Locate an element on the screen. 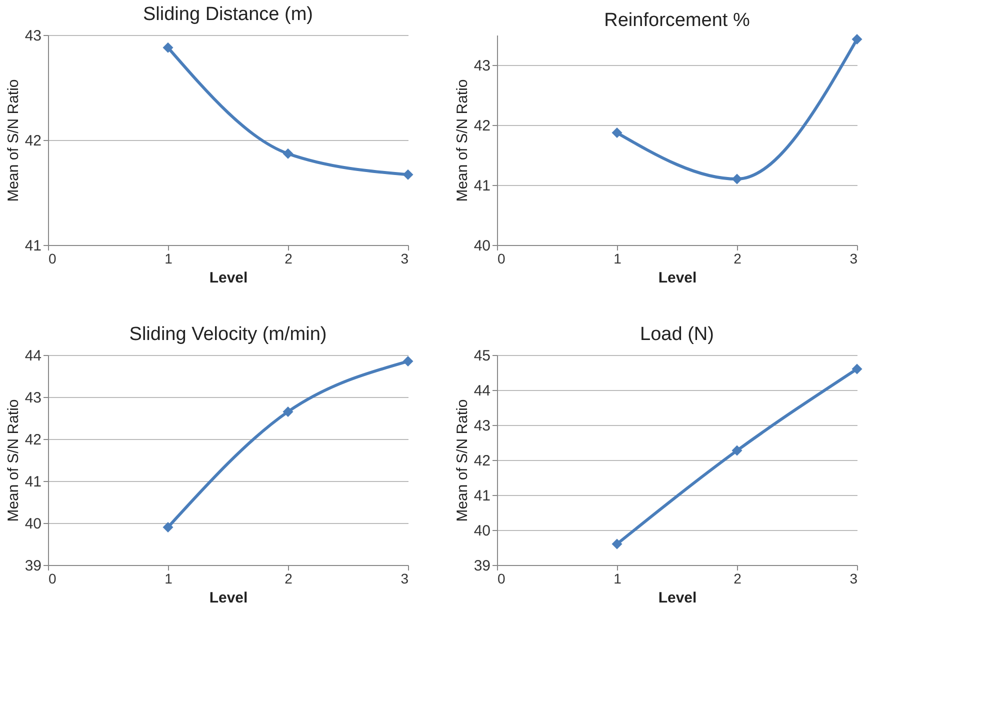 This screenshot has width=993, height=709. chart-title: Sliding Distance (m) is located at coordinates (228, 14).